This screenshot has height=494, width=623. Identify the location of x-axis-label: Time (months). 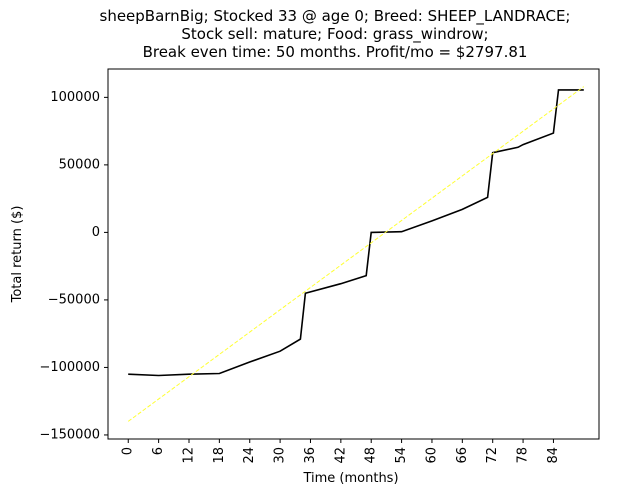
(350, 478).